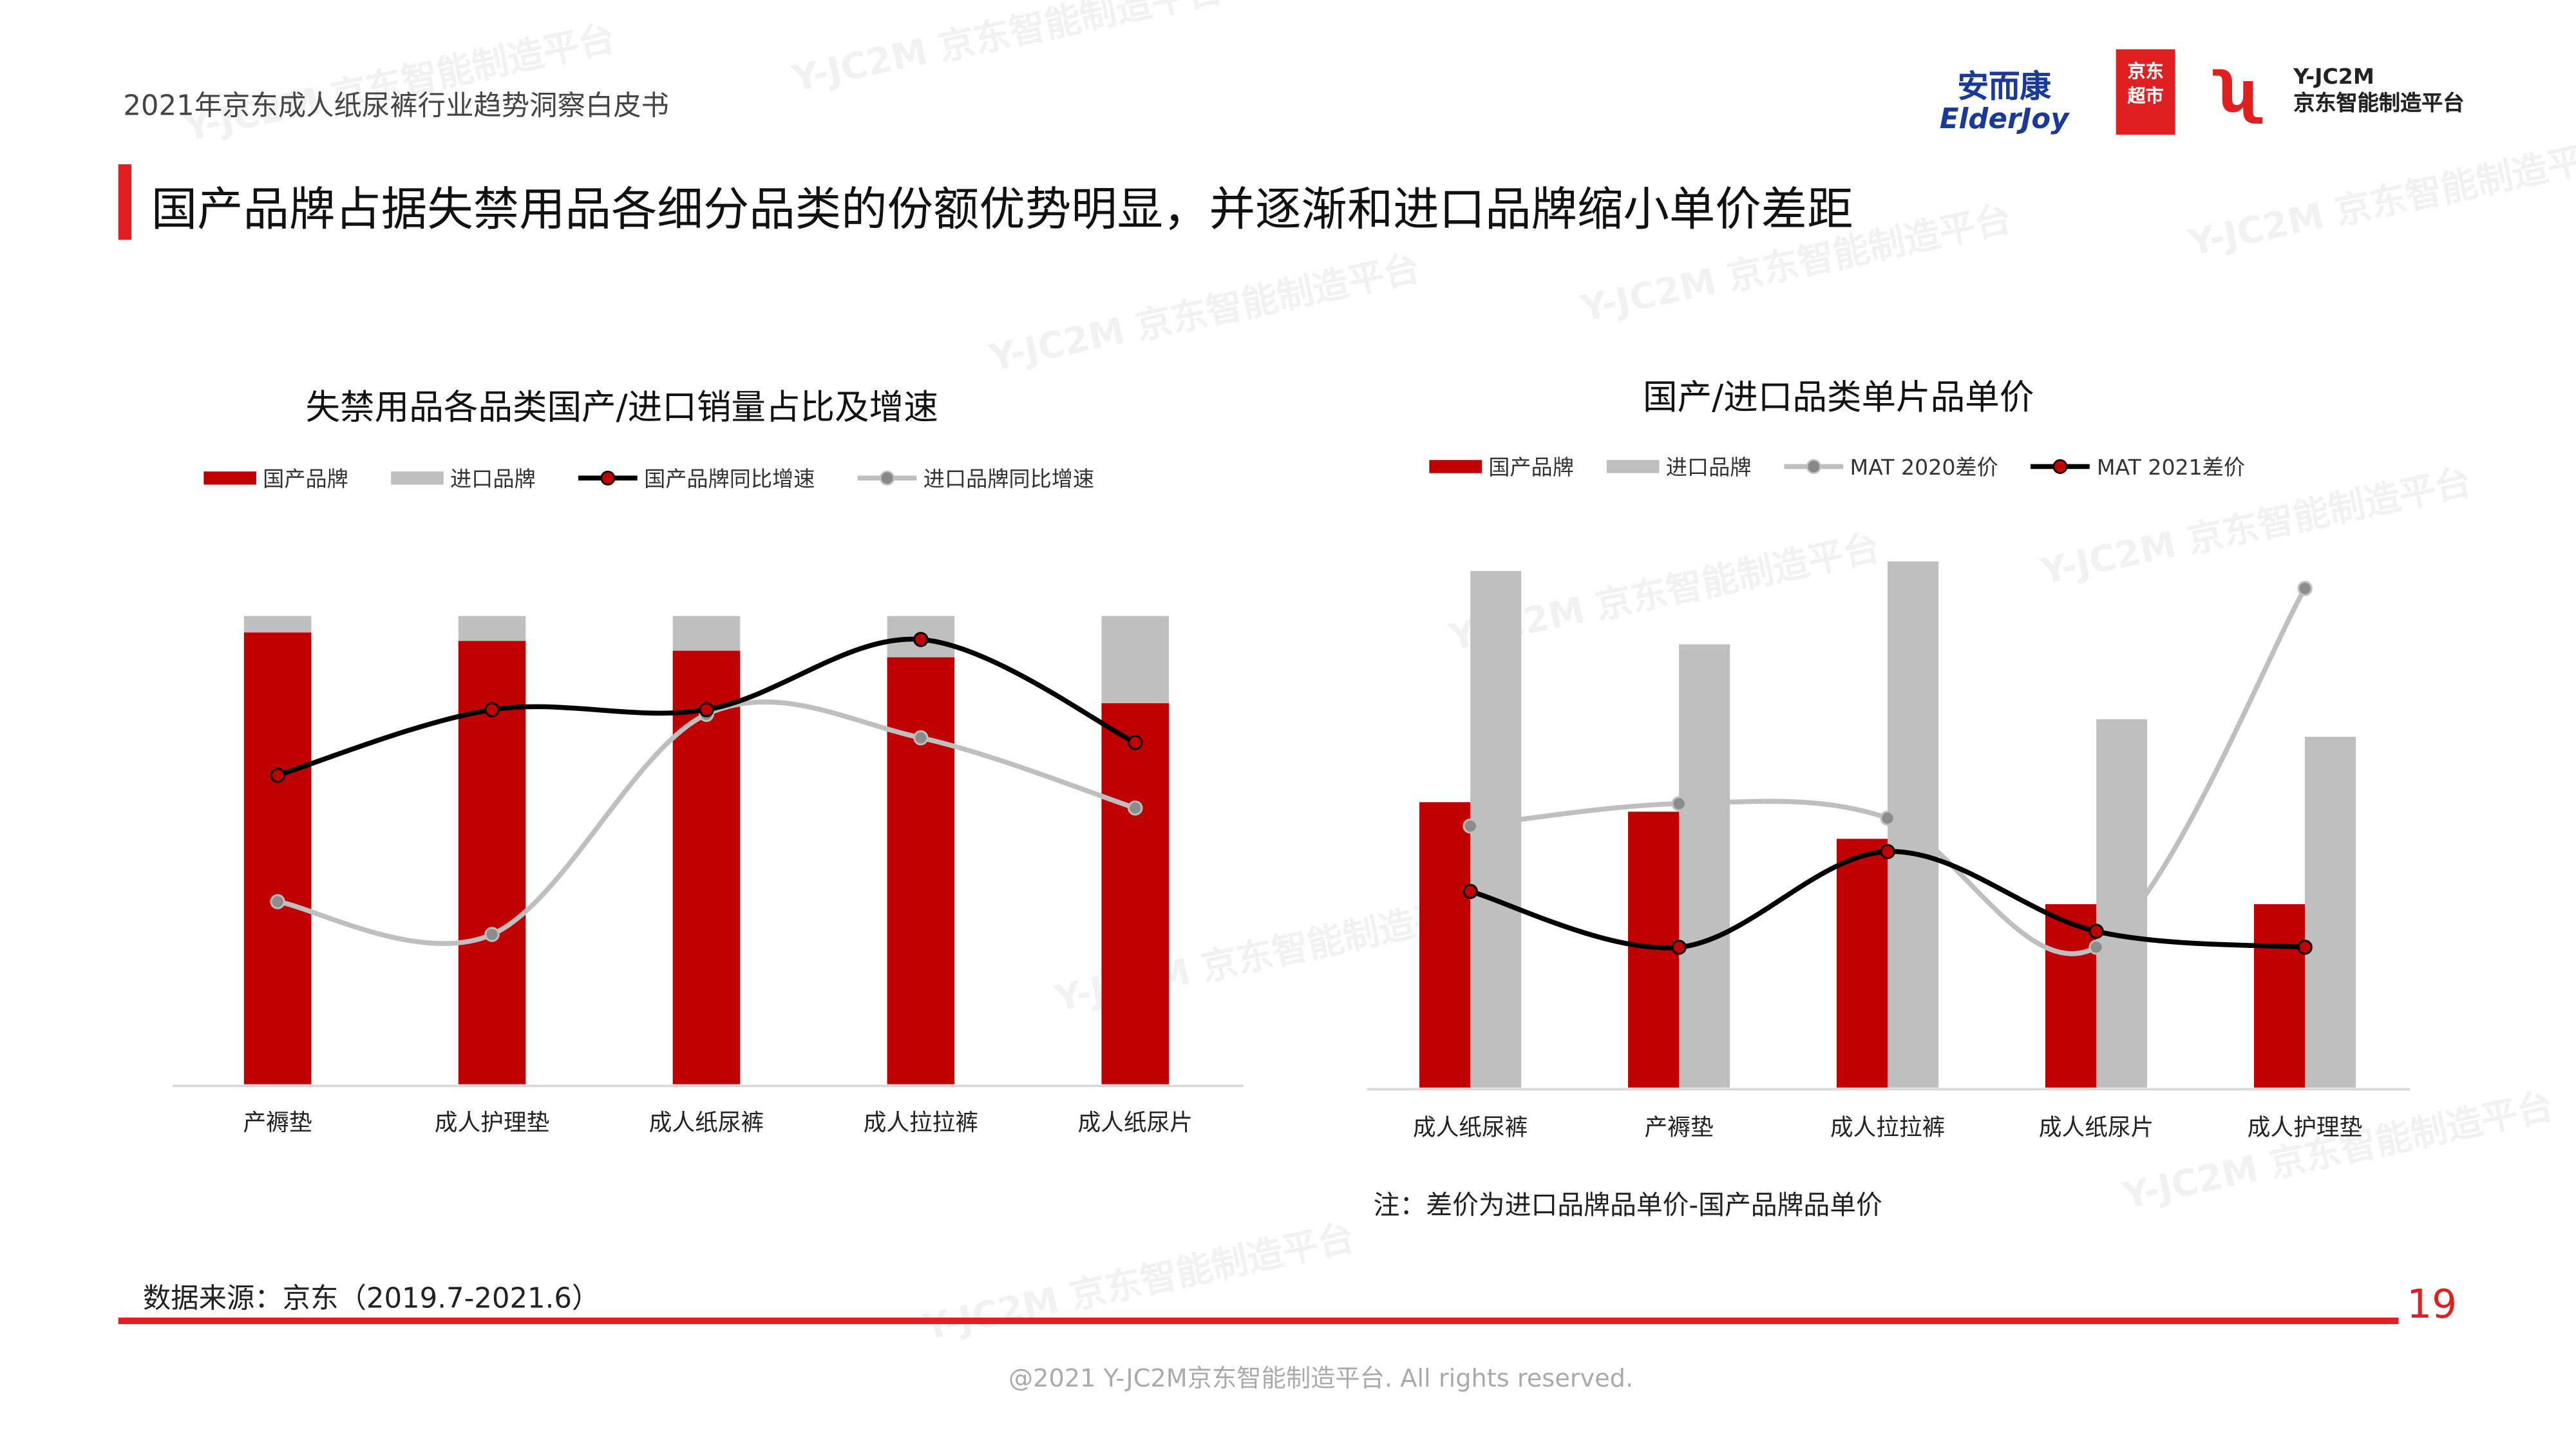 The height and width of the screenshot is (1449, 2576). What do you see at coordinates (2004, 120) in the screenshot?
I see `elderjoy-logo-en: ElderJoy` at bounding box center [2004, 120].